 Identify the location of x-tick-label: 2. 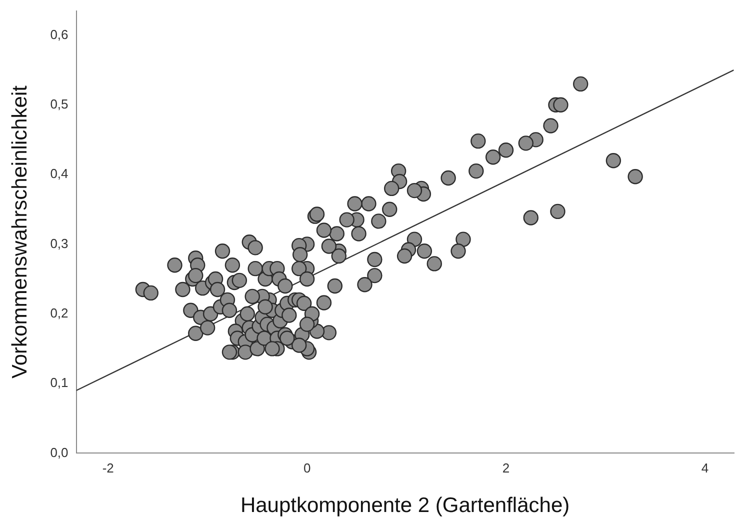
(506, 468).